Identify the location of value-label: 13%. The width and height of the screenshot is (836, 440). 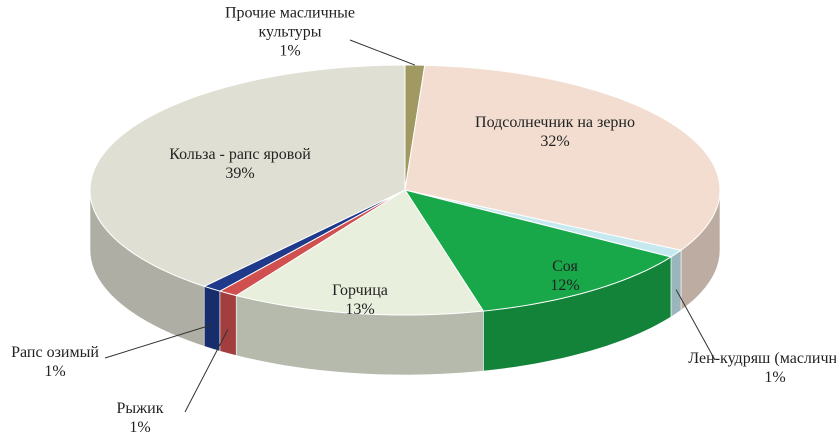
(360, 309).